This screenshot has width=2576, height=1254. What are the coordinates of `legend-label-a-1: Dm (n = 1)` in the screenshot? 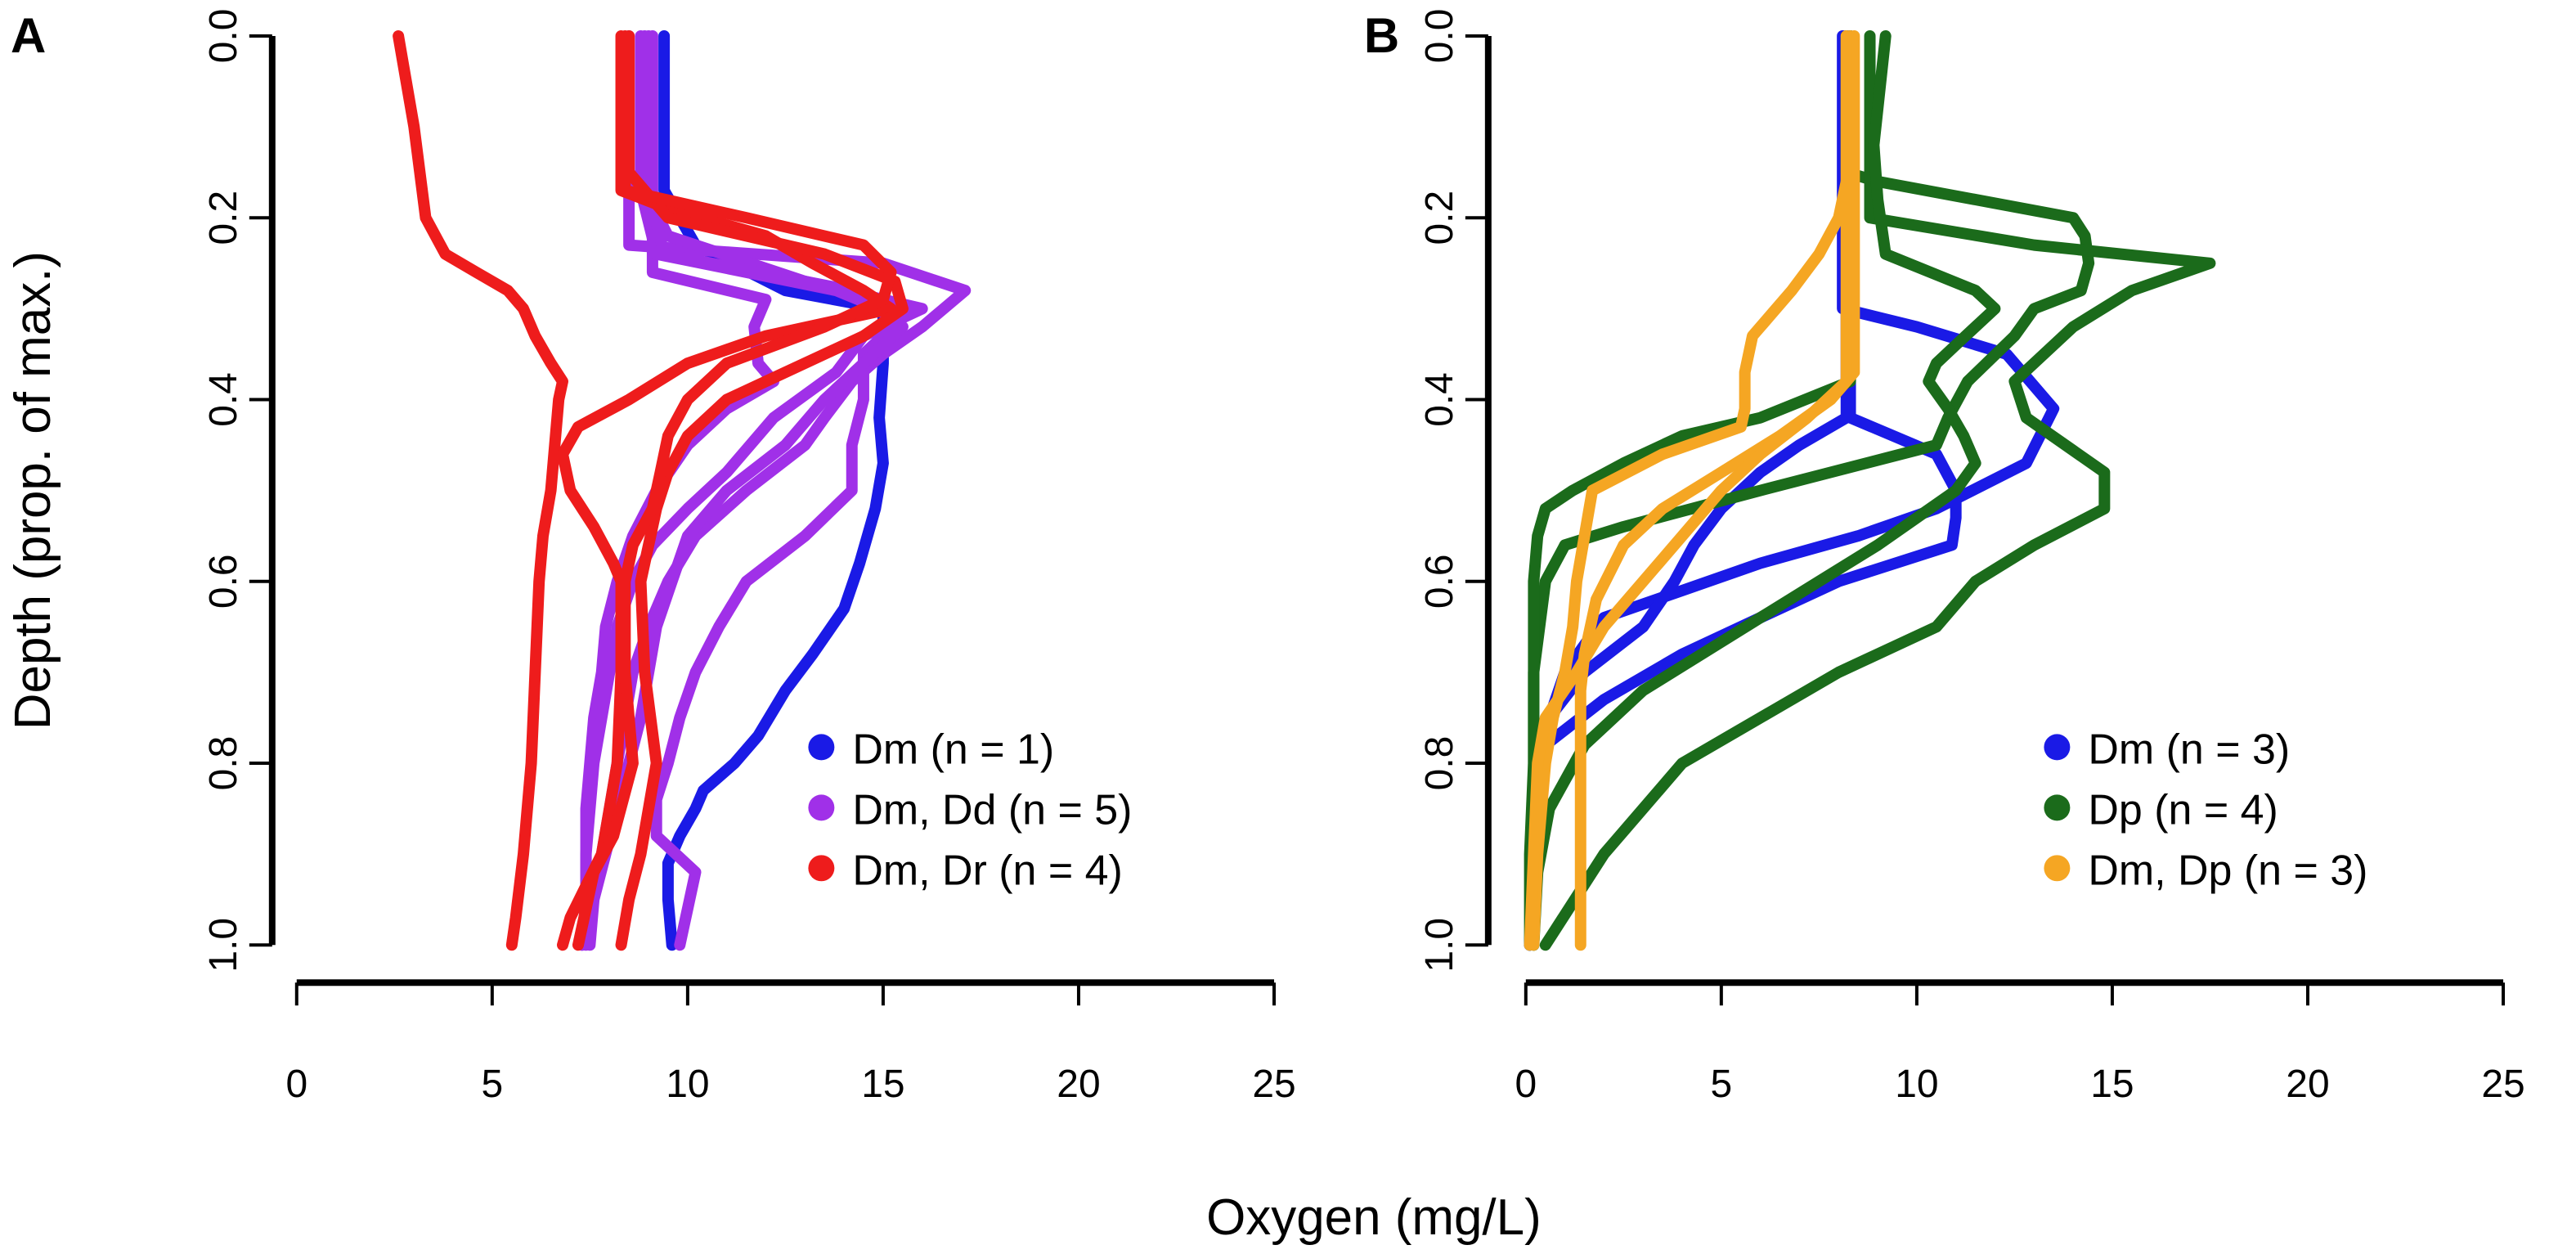 It's located at (953, 749).